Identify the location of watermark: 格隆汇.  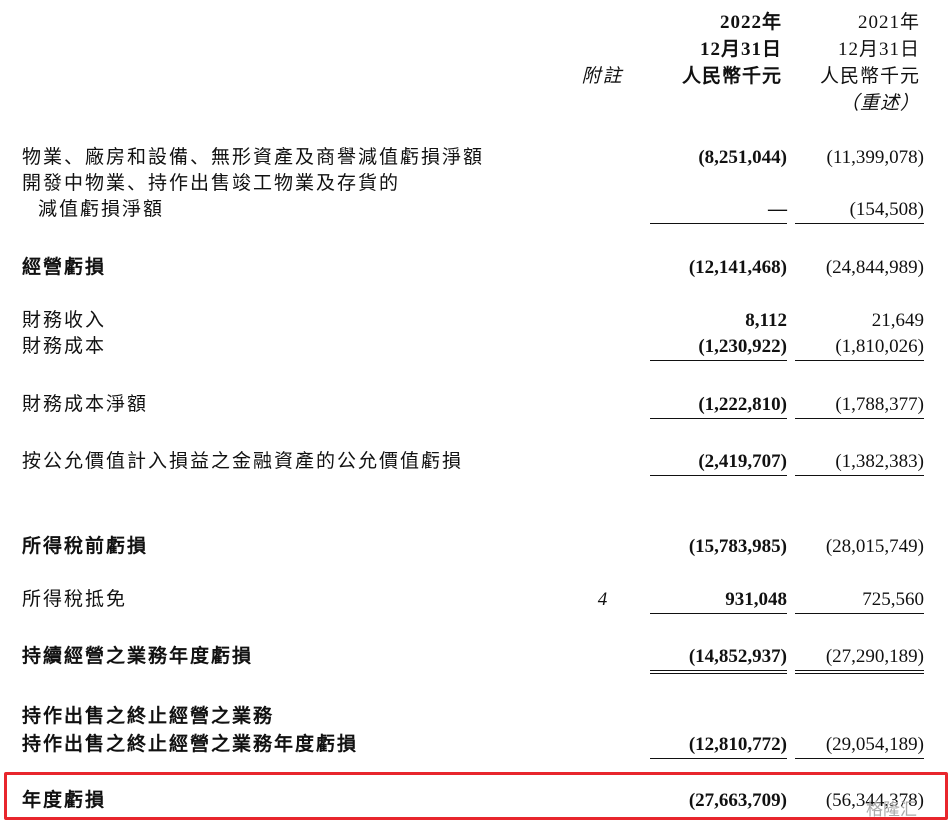
(891, 810).